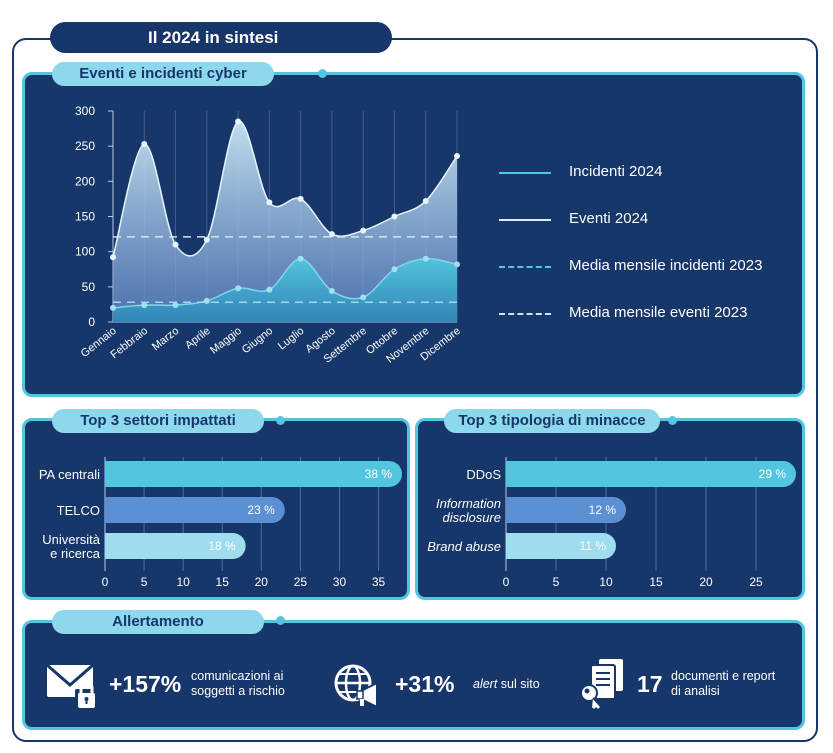 The width and height of the screenshot is (833, 753). I want to click on documents-key-icon, so click(601, 685).